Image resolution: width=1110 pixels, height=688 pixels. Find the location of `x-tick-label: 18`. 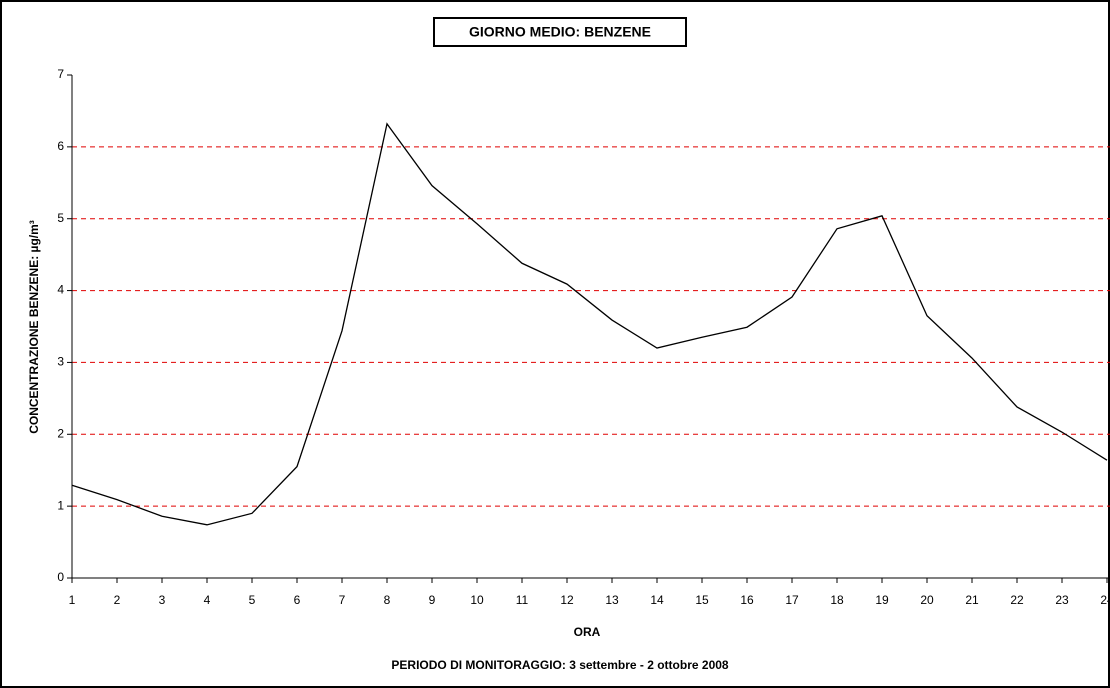

x-tick-label: 18 is located at coordinates (837, 600).